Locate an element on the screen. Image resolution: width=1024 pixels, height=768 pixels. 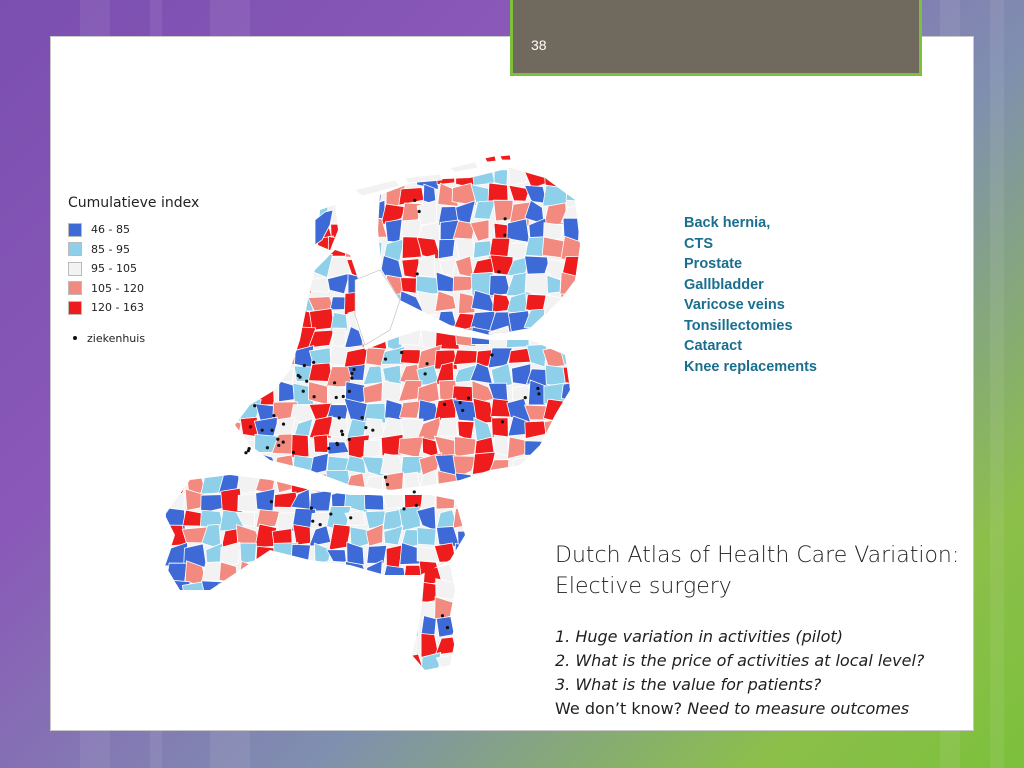
procedure-item: Gallbladder is located at coordinates (724, 284).